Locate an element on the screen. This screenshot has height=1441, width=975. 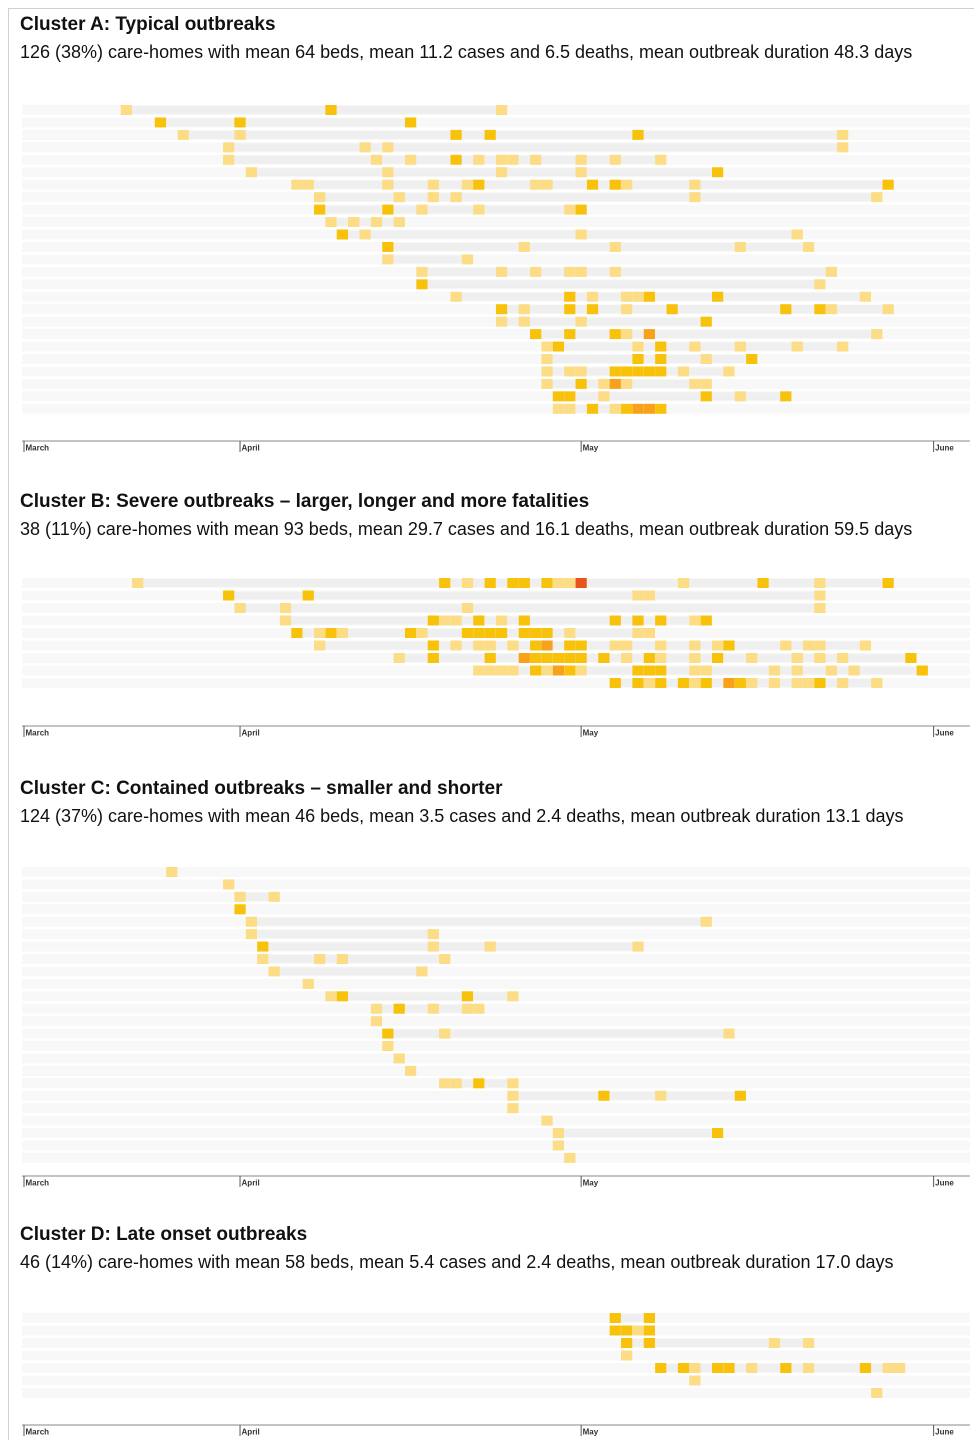
x-tick-label: April is located at coordinates (251, 1183).